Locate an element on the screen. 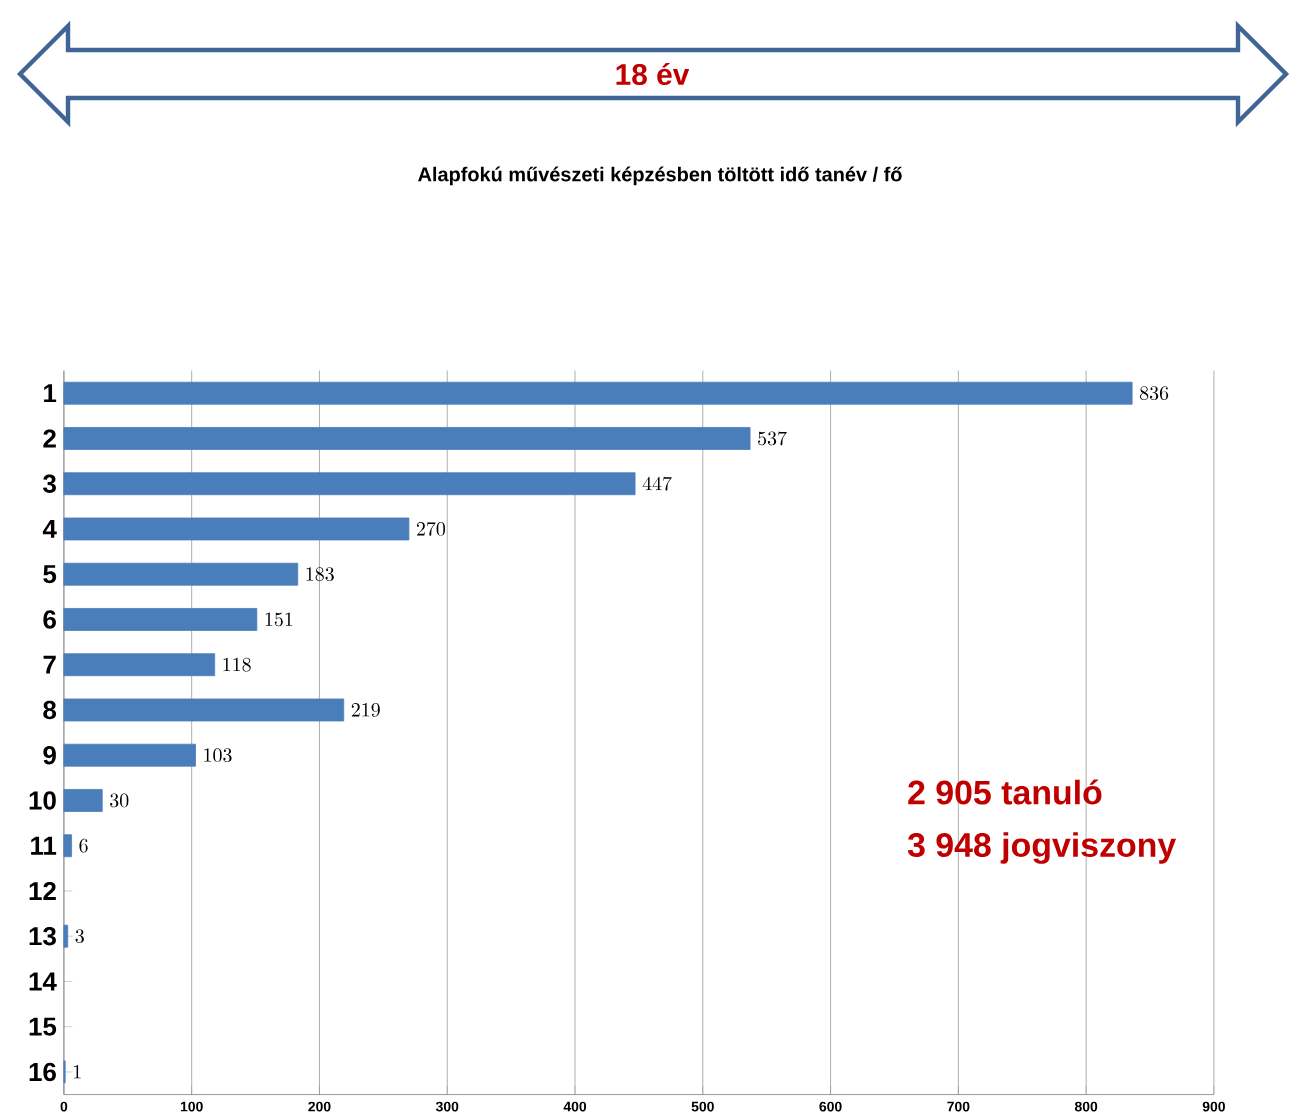 This screenshot has height=1118, width=1298. y-tick-label: 9 is located at coordinates (49, 755).